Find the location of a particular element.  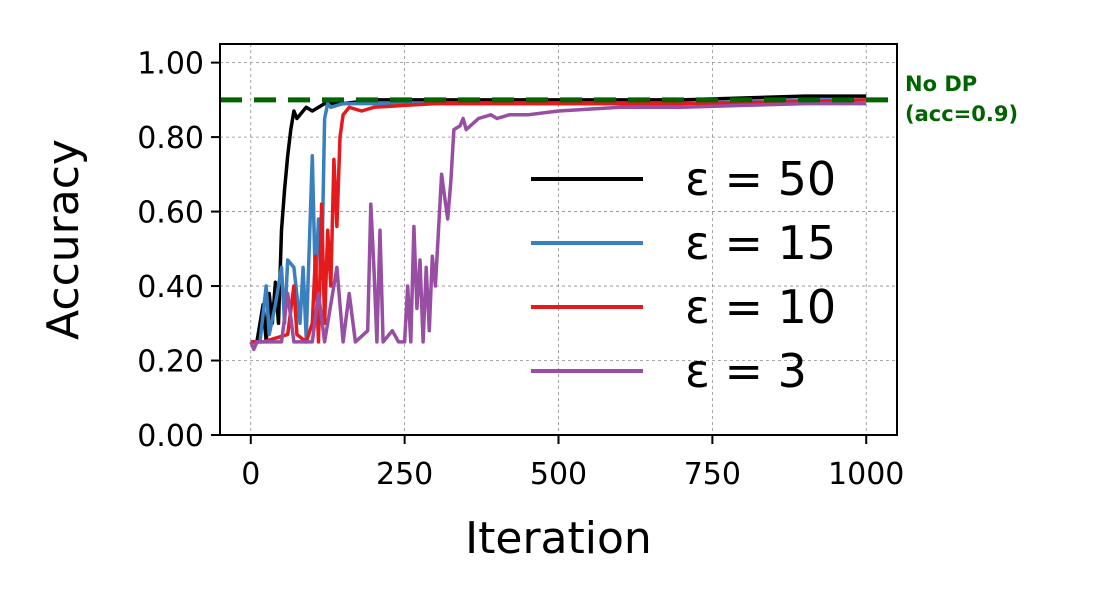

y-tick-label-5: 1.00 is located at coordinates (170, 64).